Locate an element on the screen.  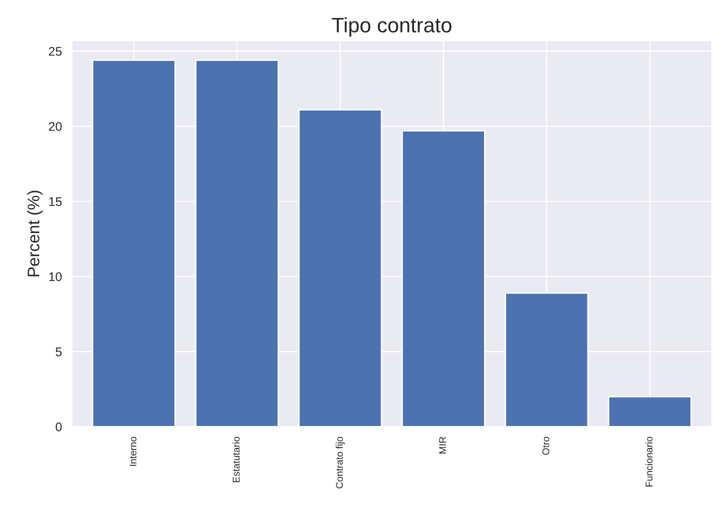
y-tick-label: 0 is located at coordinates (59, 427).